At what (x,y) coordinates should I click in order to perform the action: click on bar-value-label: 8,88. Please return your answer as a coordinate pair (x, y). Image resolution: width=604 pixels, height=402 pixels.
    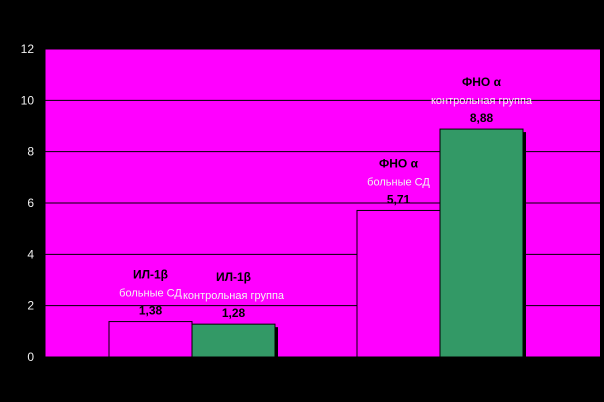
    Looking at the image, I should click on (482, 118).